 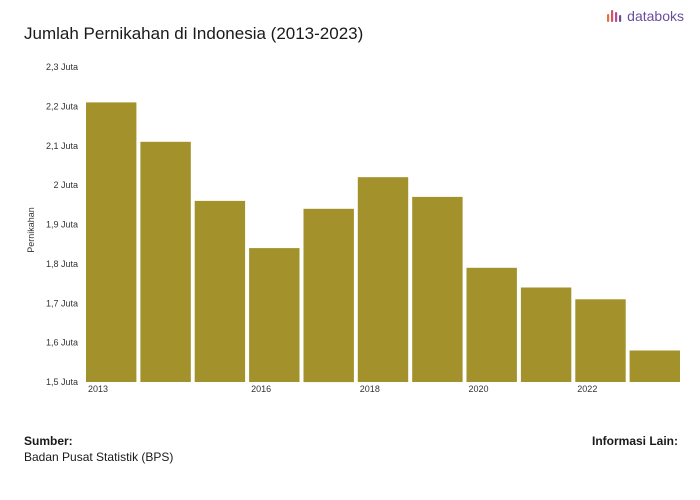 What do you see at coordinates (655, 16) in the screenshot?
I see `brand-name: databoks` at bounding box center [655, 16].